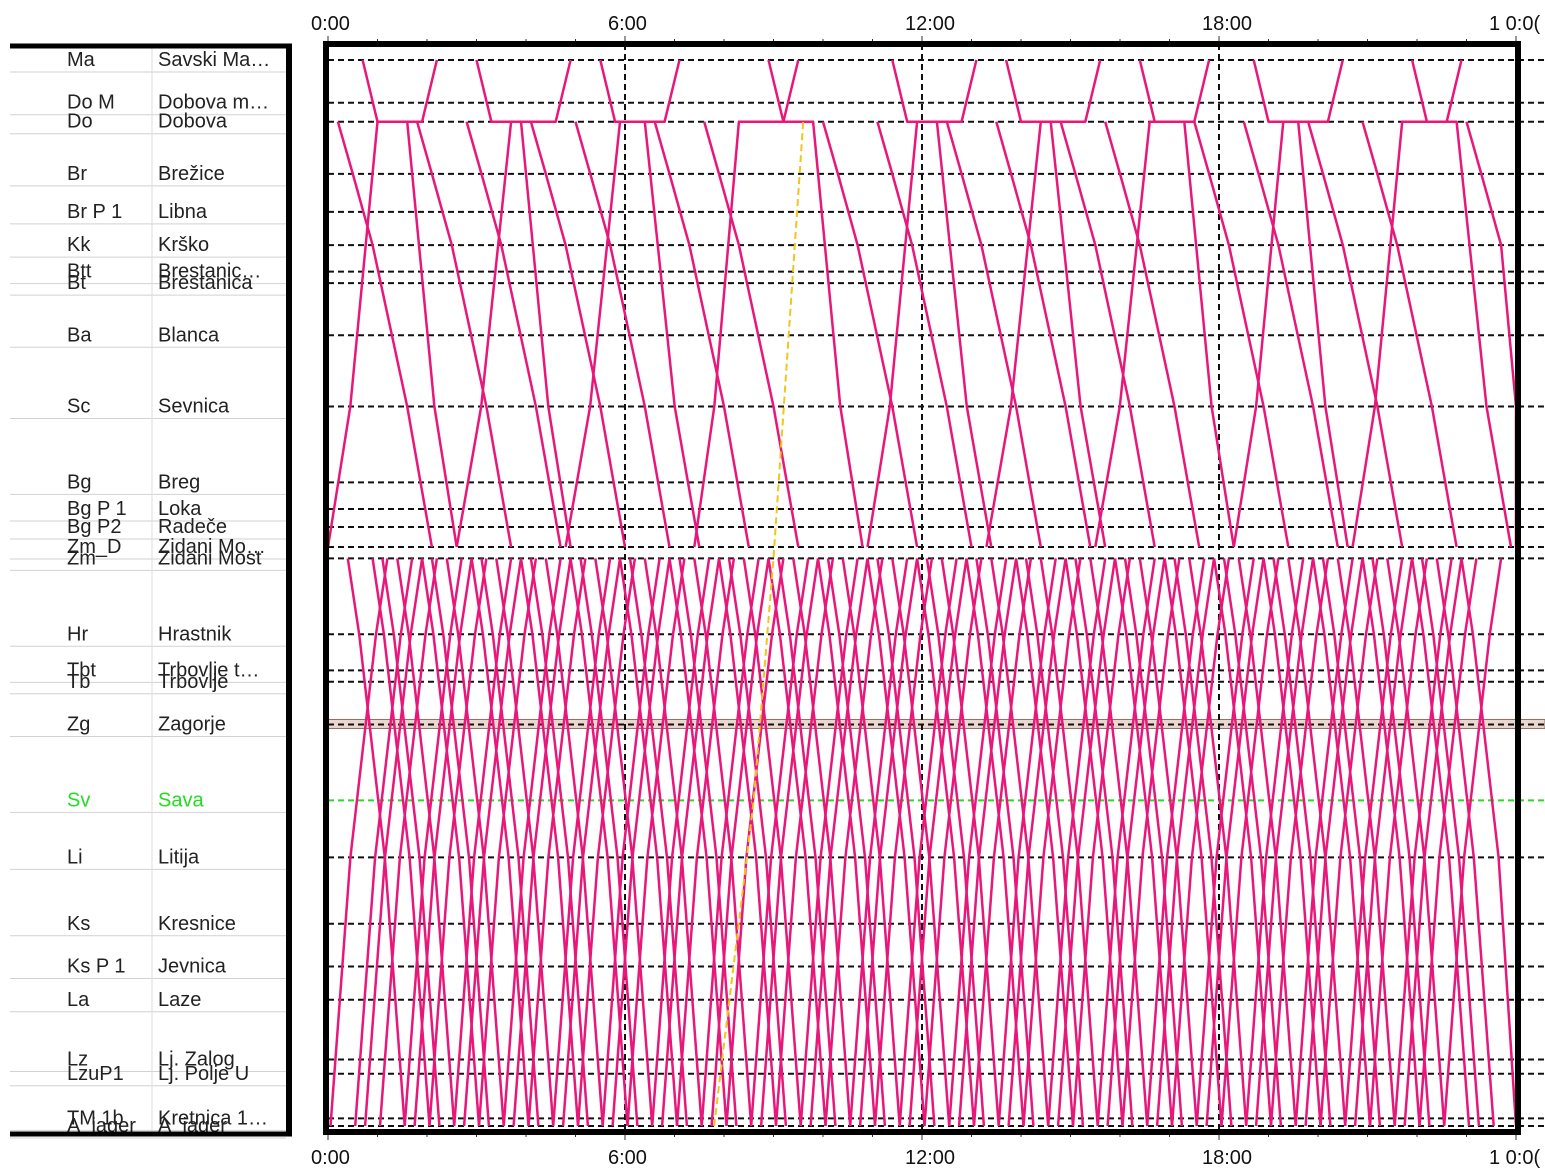 The width and height of the screenshot is (1545, 1168). I want to click on time-tick-top-0: 0:00, so click(330, 24).